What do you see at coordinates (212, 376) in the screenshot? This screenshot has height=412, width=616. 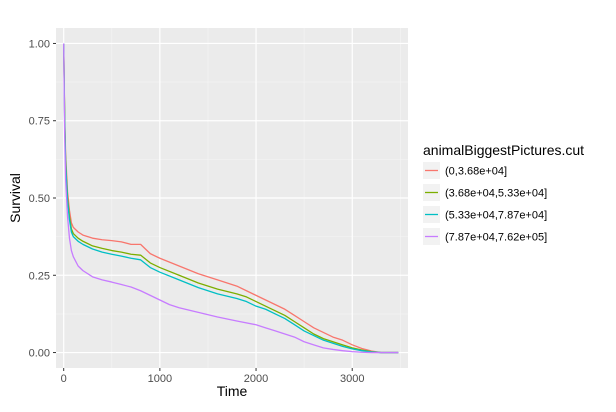 I see `x-axis-ticks: 0 1000 2000 3000` at bounding box center [212, 376].